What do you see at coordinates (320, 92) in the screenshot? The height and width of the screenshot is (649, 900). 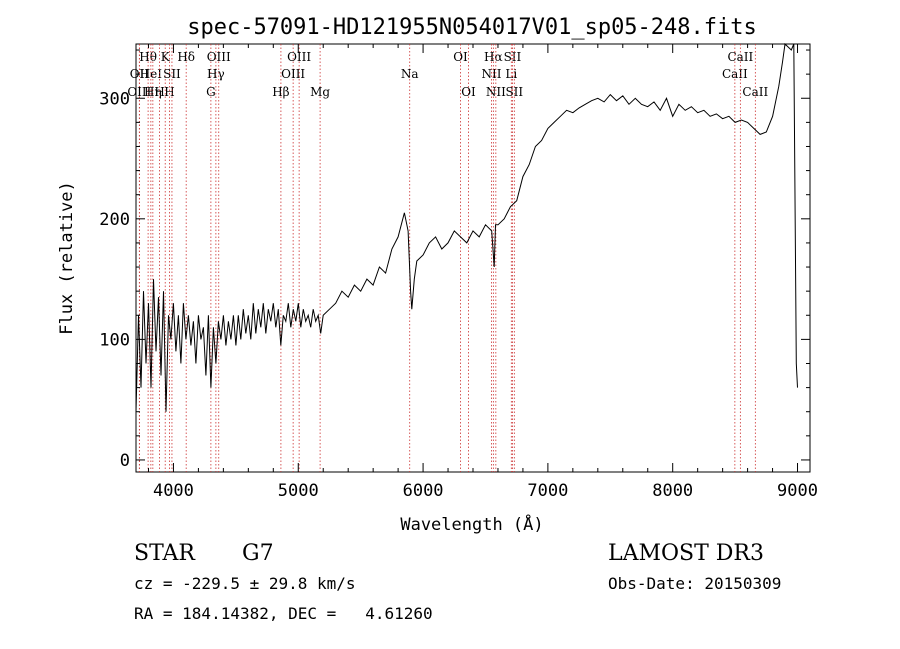 I see `line-marker-label: Mg` at bounding box center [320, 92].